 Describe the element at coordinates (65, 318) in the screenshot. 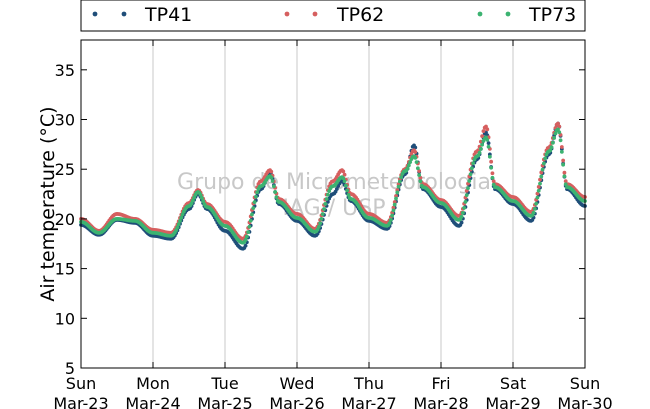

I see `y-tick-label: 10` at that location.